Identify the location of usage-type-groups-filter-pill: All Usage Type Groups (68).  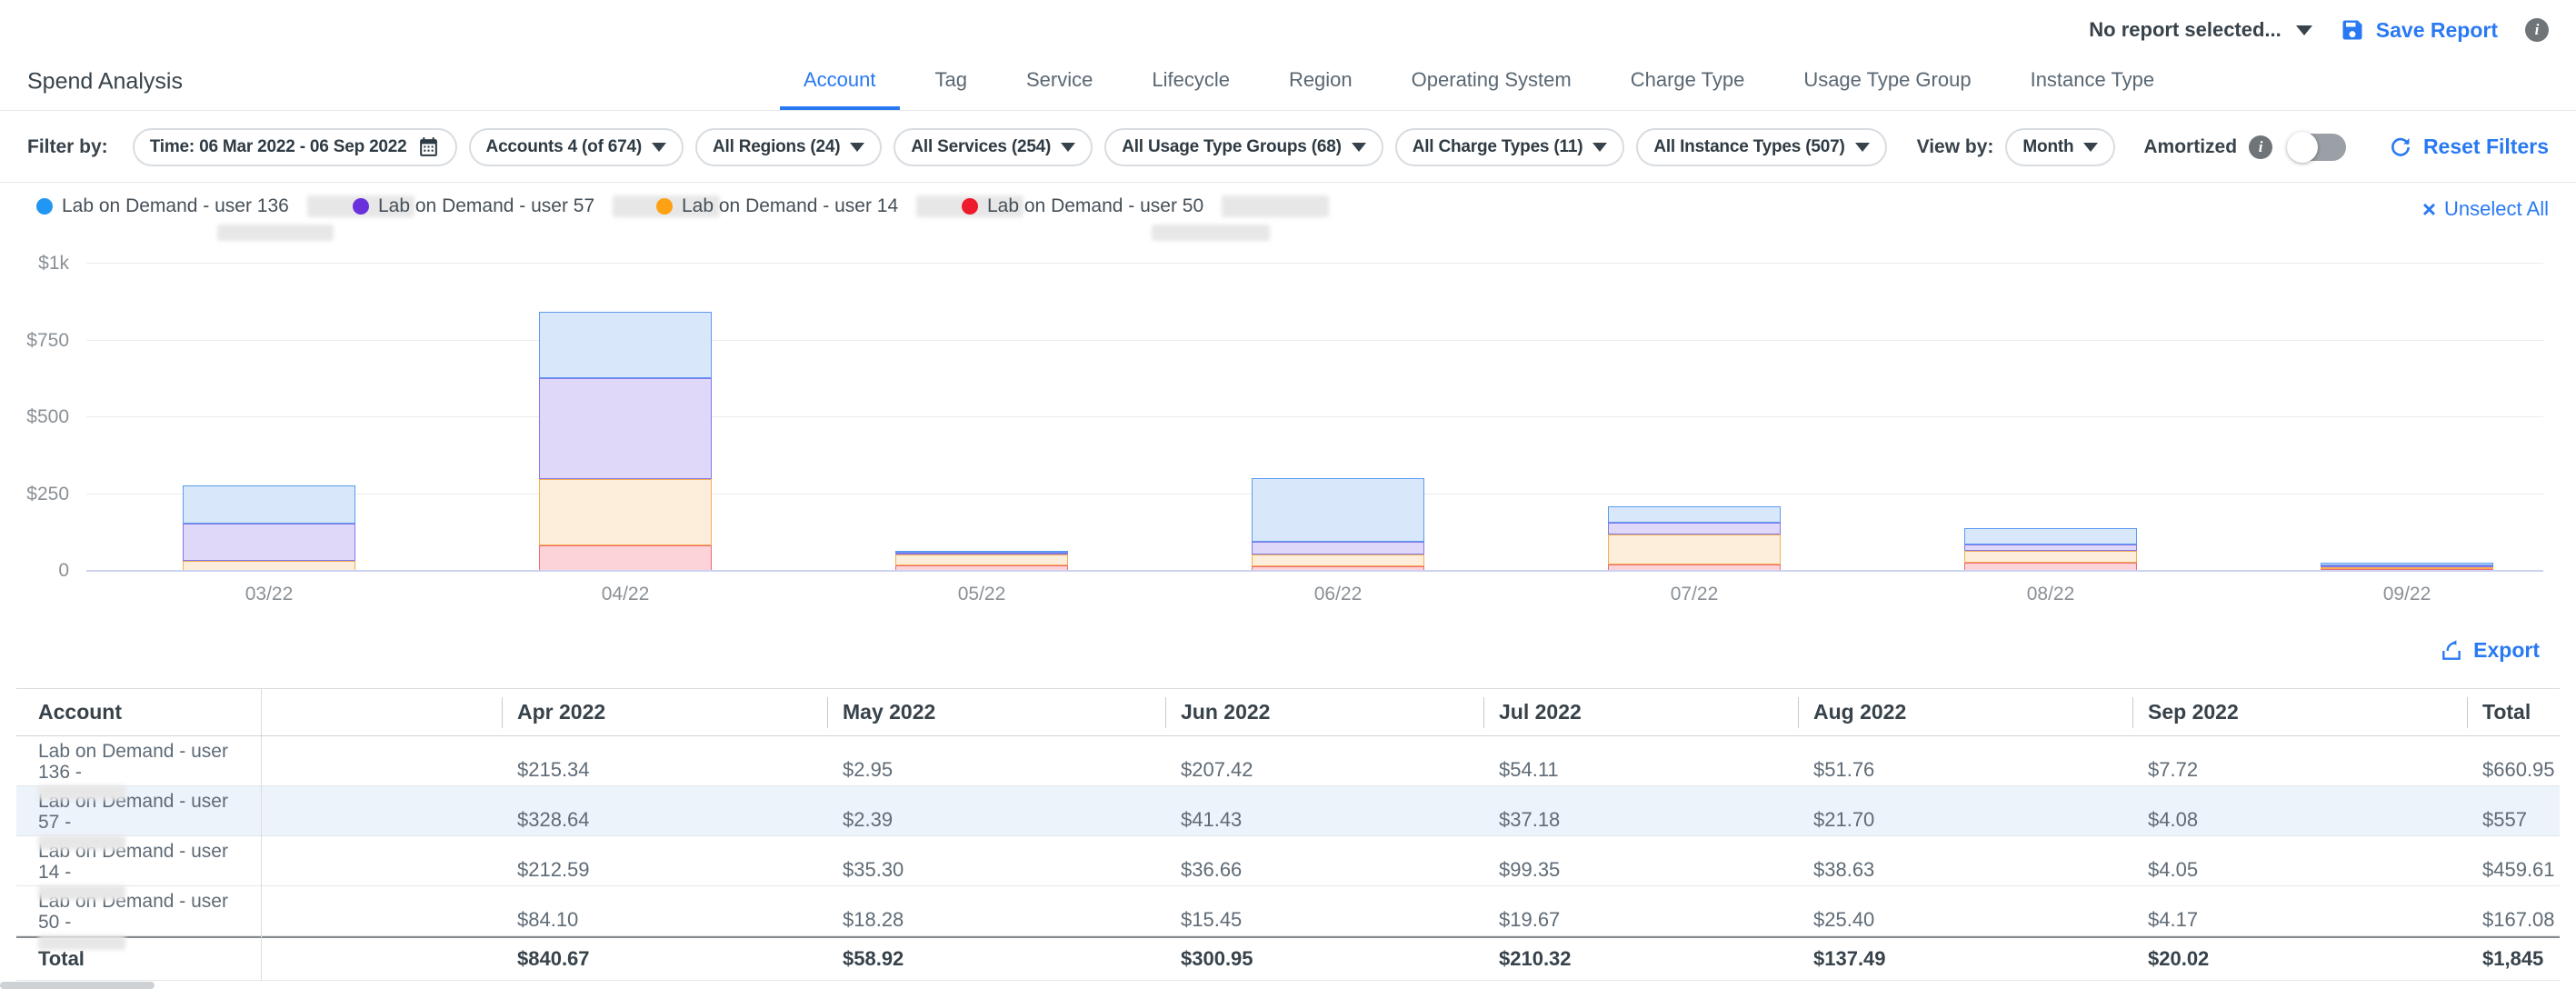
(1243, 146).